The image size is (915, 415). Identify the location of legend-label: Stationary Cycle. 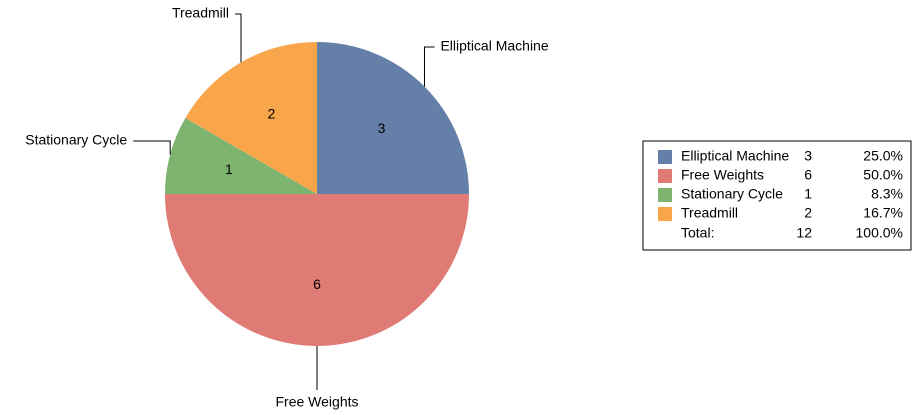
(732, 194).